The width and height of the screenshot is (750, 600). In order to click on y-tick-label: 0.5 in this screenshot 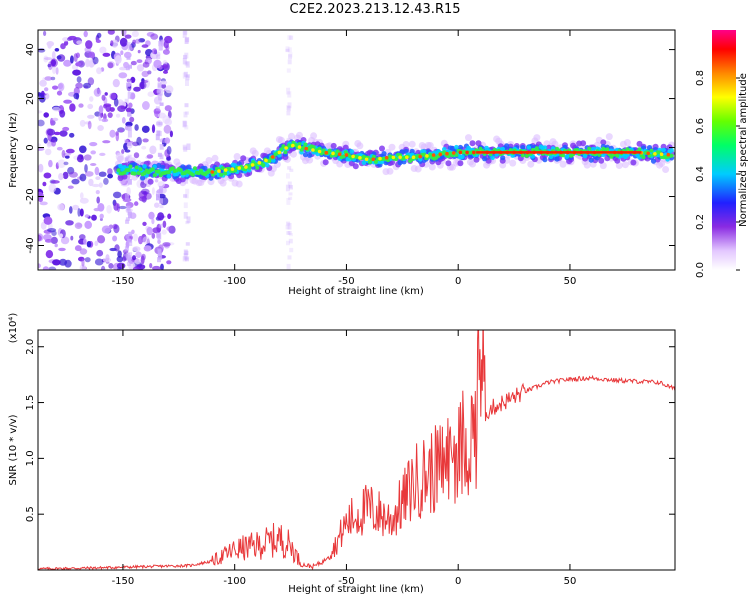, I will do `click(30, 514)`.